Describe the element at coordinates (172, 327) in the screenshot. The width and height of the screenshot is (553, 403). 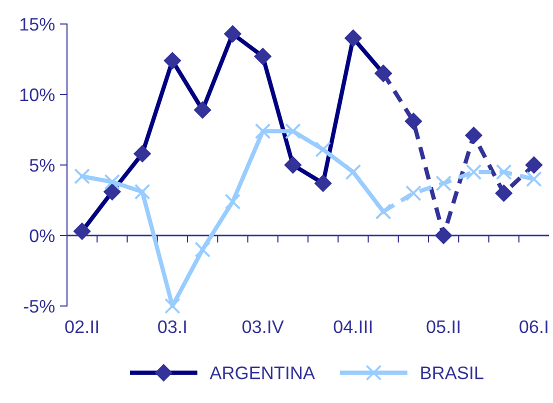
I see `x-tick-label: 03.I` at that location.